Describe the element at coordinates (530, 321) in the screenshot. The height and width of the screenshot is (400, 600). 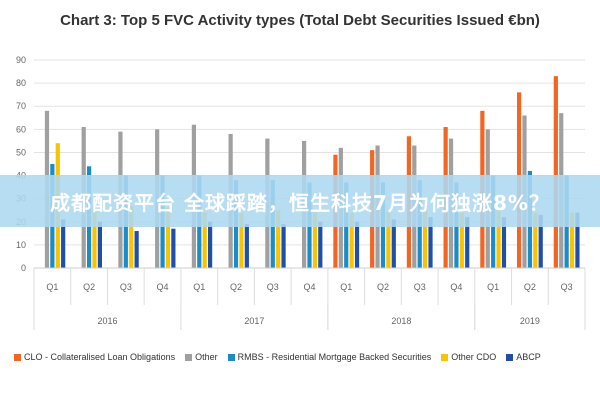
I see `year-label: 2019` at that location.